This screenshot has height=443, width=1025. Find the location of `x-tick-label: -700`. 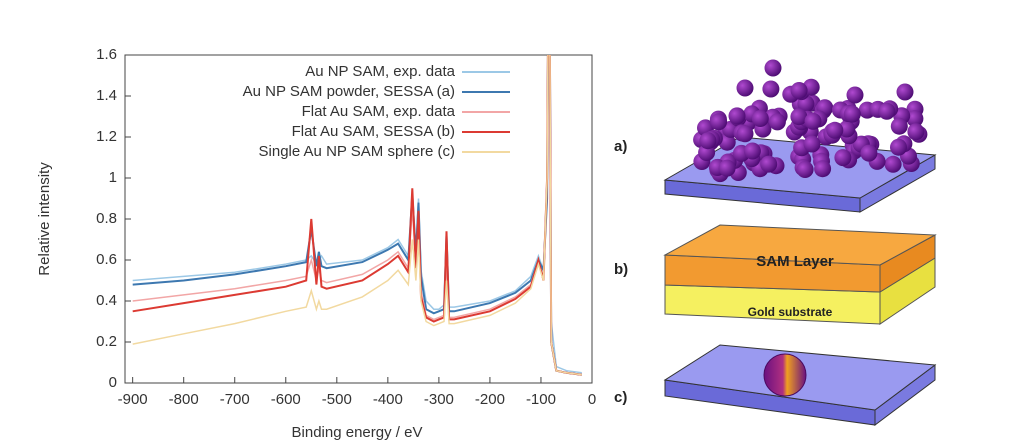

x-tick-label: -700 is located at coordinates (235, 399).